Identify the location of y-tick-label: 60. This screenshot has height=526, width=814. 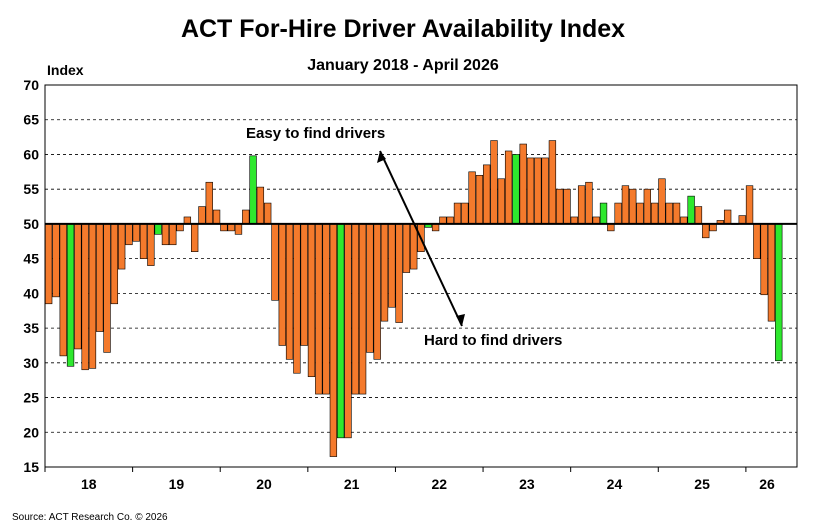
(31, 154).